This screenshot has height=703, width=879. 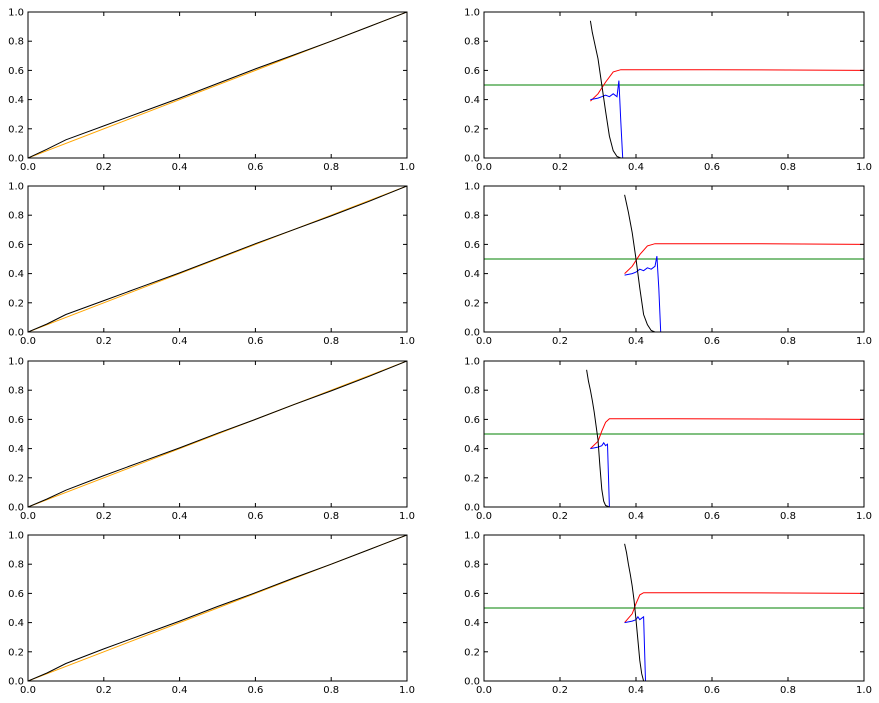 I want to click on subplot-row4-left: 0.0 0.2 0.4 0.6 0.8 1.0 0.0 0.2 0.4 0.6 0.8 1.0, so click(x=211, y=614).